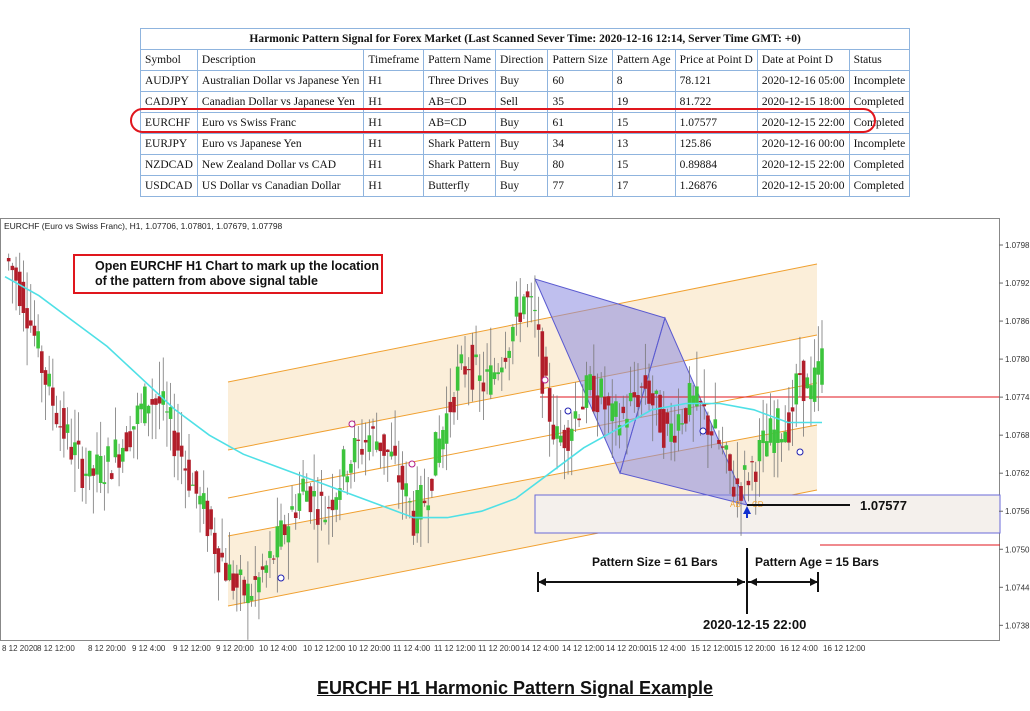 The width and height of the screenshot is (1030, 711). Describe the element at coordinates (459, 81) in the screenshot. I see `table-cell: Three Drives` at that location.